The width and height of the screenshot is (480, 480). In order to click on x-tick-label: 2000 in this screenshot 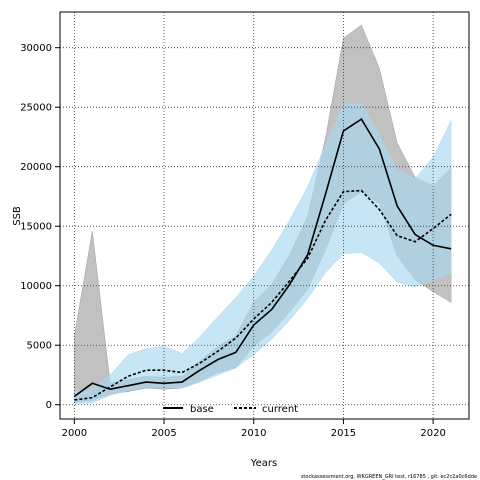, I will do `click(74, 433)`.